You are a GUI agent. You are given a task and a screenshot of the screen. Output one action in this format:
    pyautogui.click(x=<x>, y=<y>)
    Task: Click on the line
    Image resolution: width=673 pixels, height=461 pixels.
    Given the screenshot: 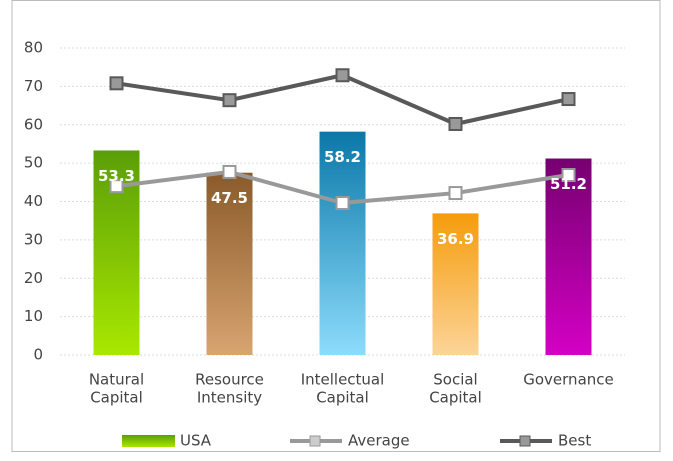 What is the action you would take?
    pyautogui.click(x=342, y=100)
    